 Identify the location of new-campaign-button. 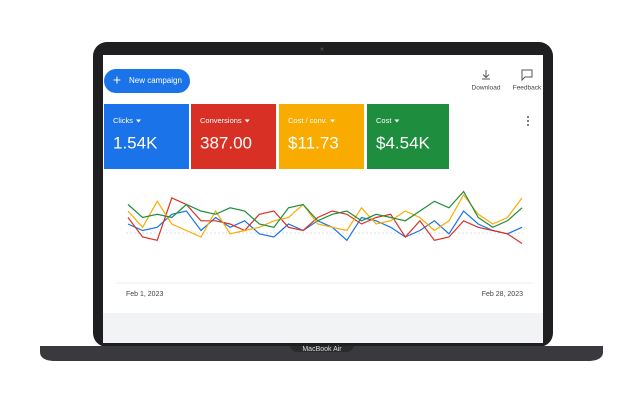
(147, 81).